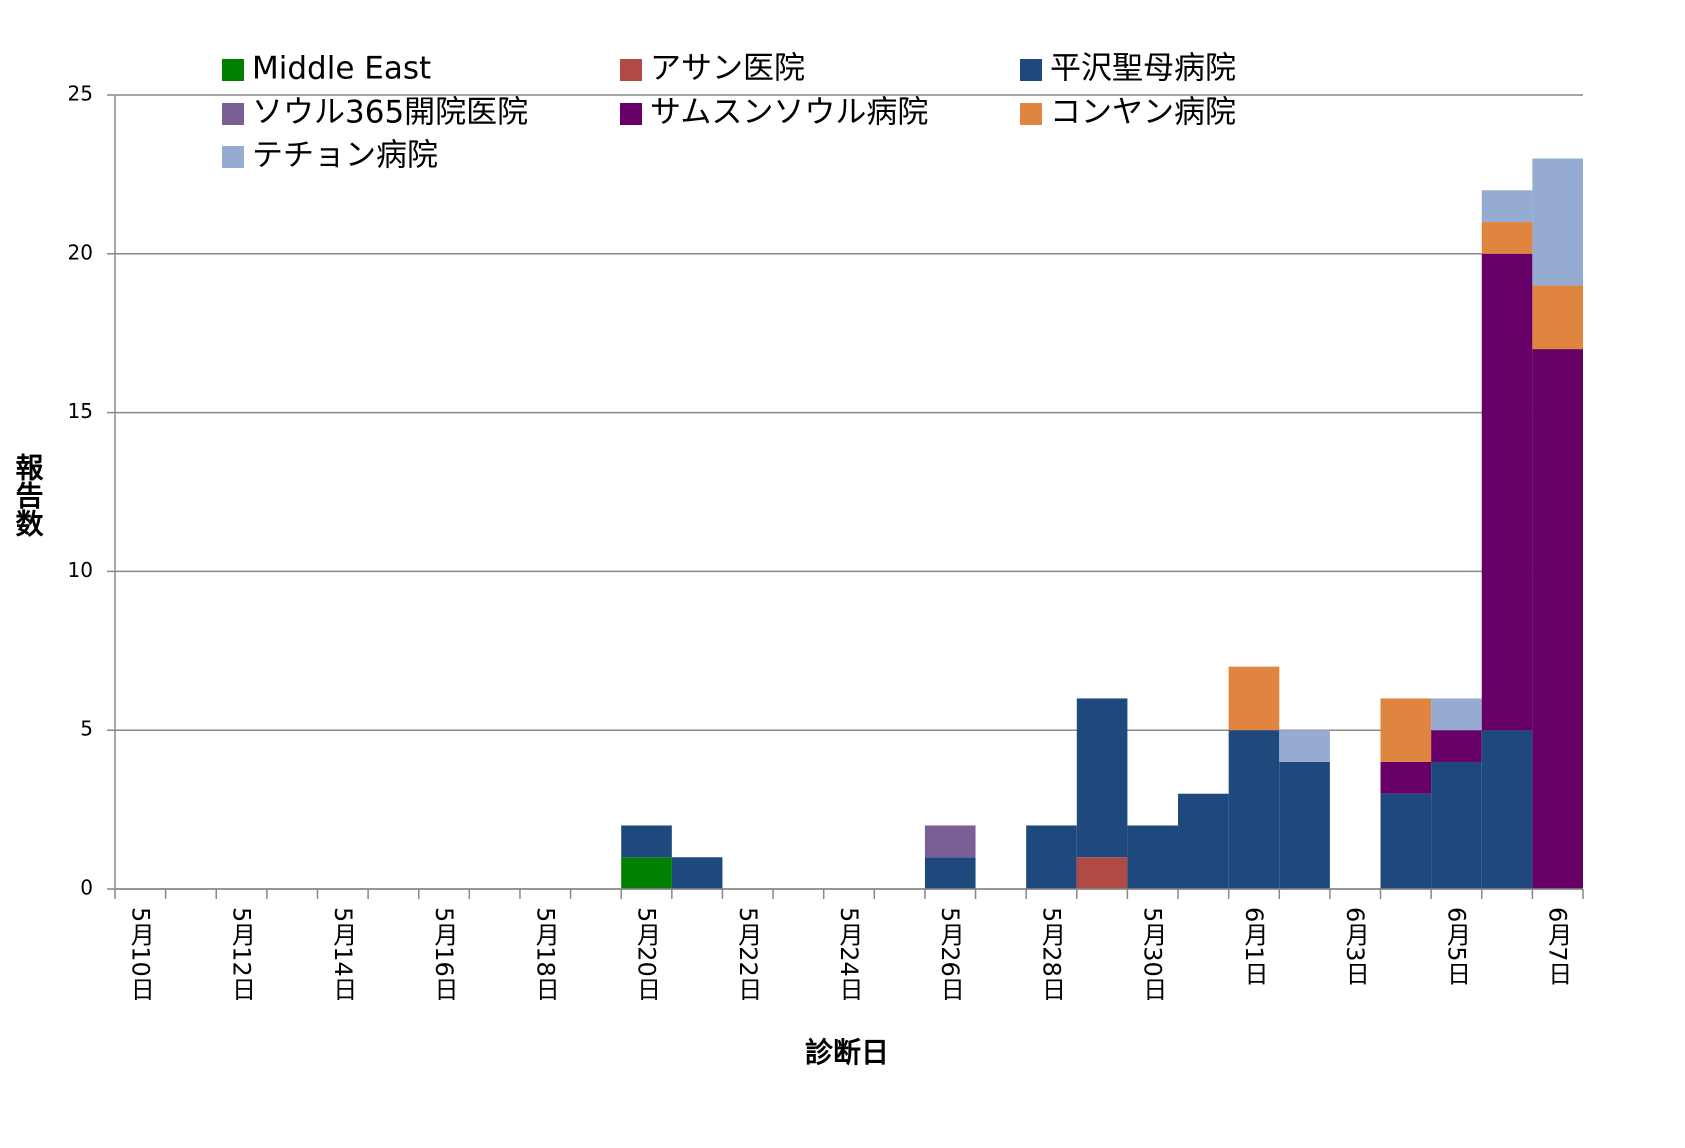 This screenshot has width=1685, height=1148. What do you see at coordinates (86, 888) in the screenshot?
I see `y-tick-label: 0` at bounding box center [86, 888].